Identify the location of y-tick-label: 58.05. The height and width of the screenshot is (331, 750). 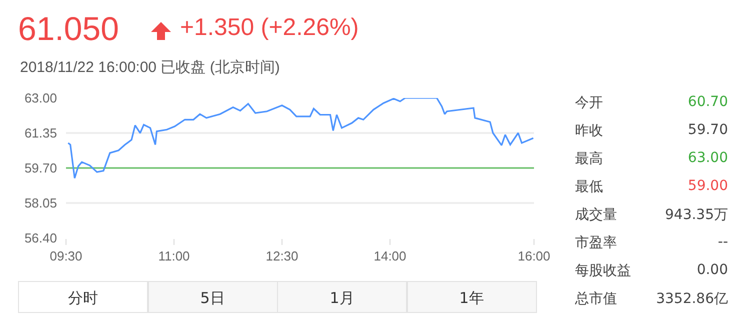
(40, 203).